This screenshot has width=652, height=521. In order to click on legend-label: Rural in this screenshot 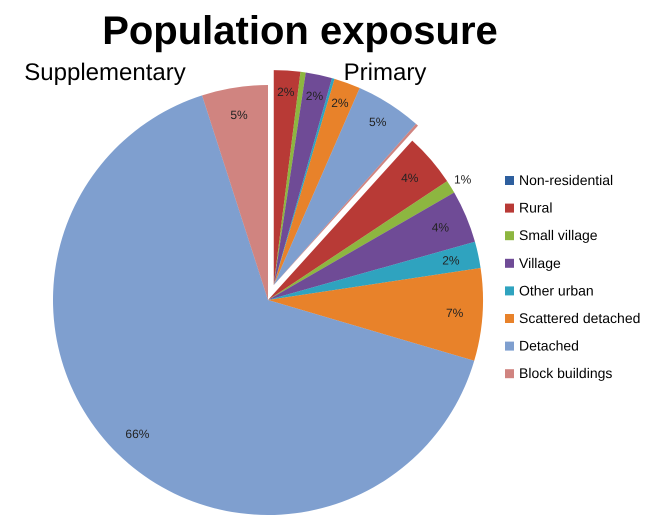, I will do `click(535, 208)`.